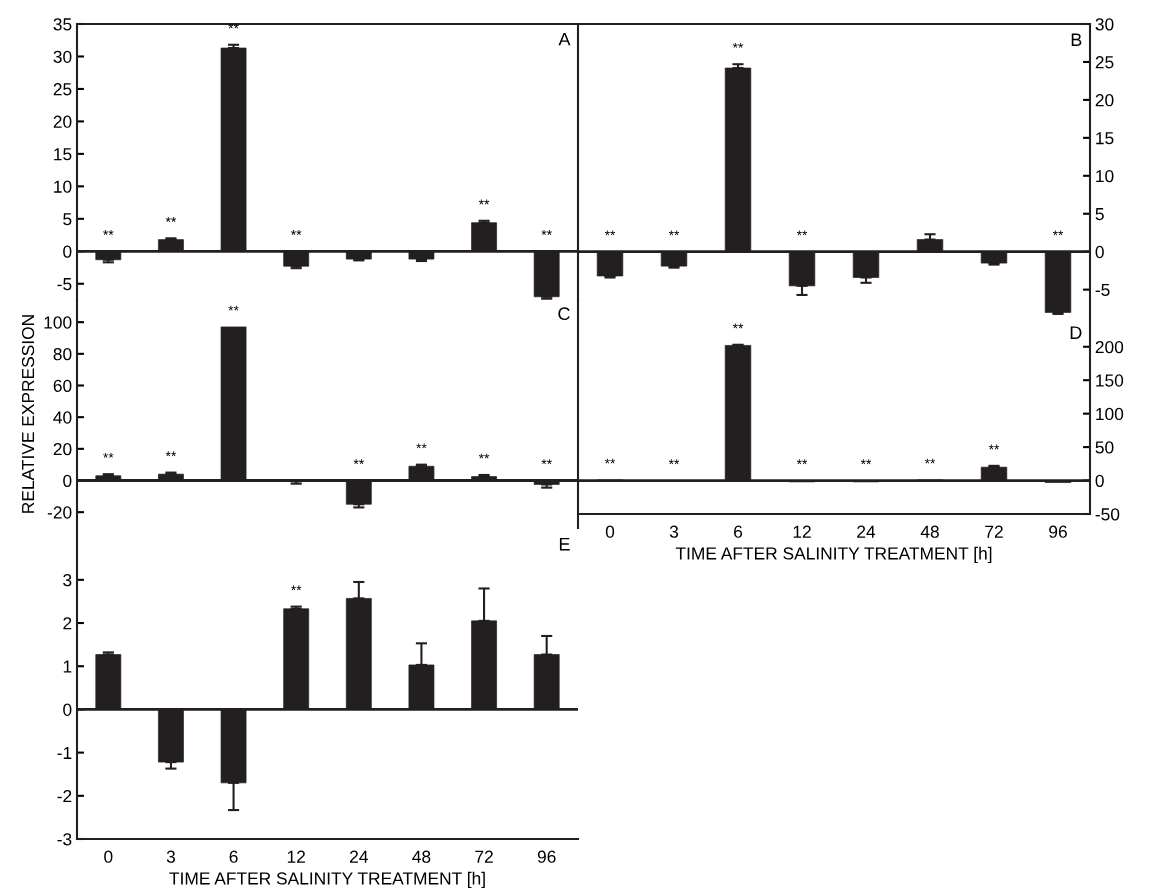  Describe the element at coordinates (64, 796) in the screenshot. I see `y-tick-label: -2` at that location.